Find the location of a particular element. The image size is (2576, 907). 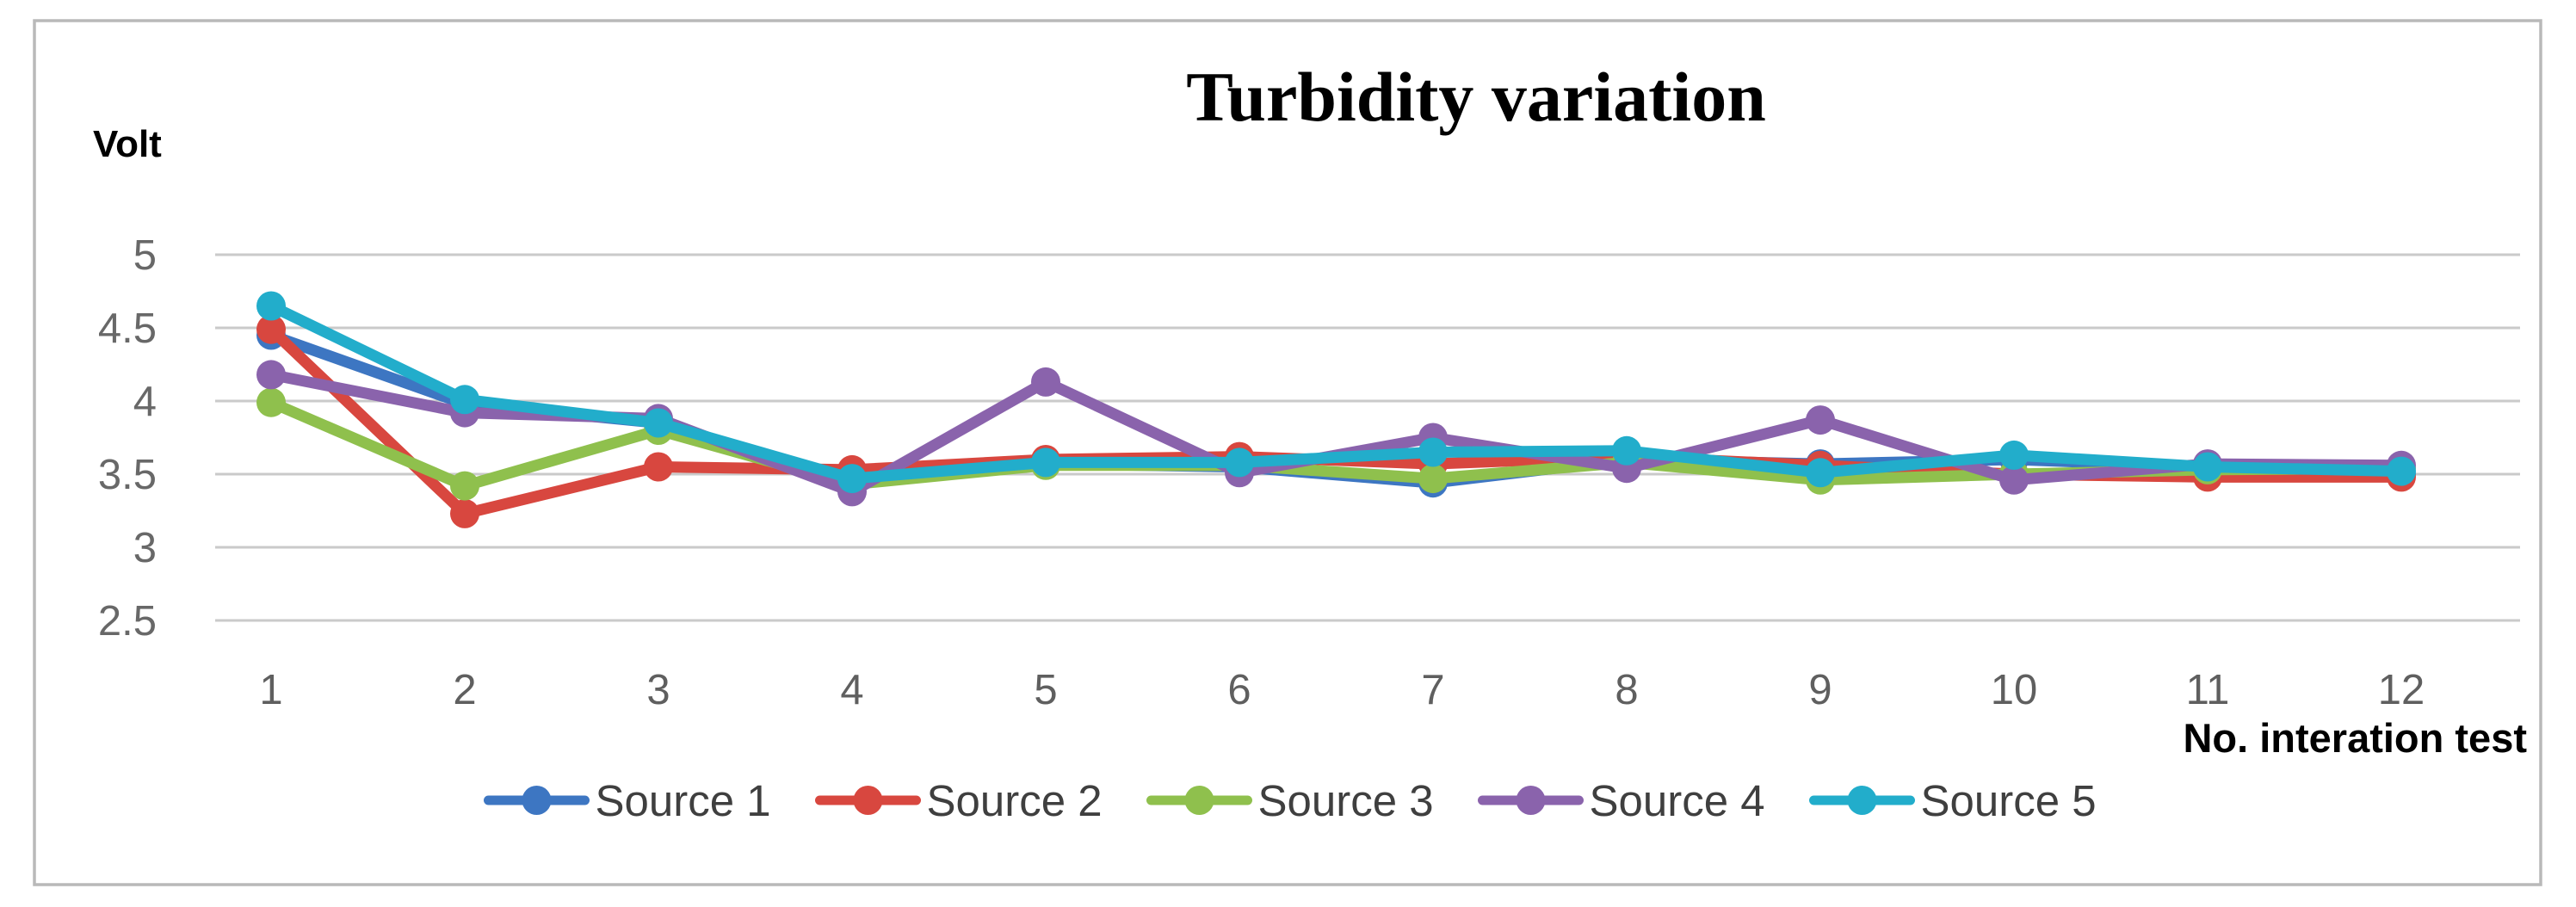

data-point-source-4-x1 is located at coordinates (271, 375).